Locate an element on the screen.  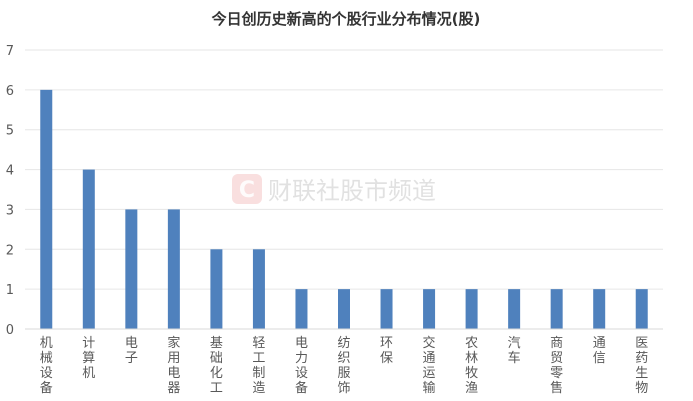
watermark-logo-letter: C is located at coordinates (247, 190).